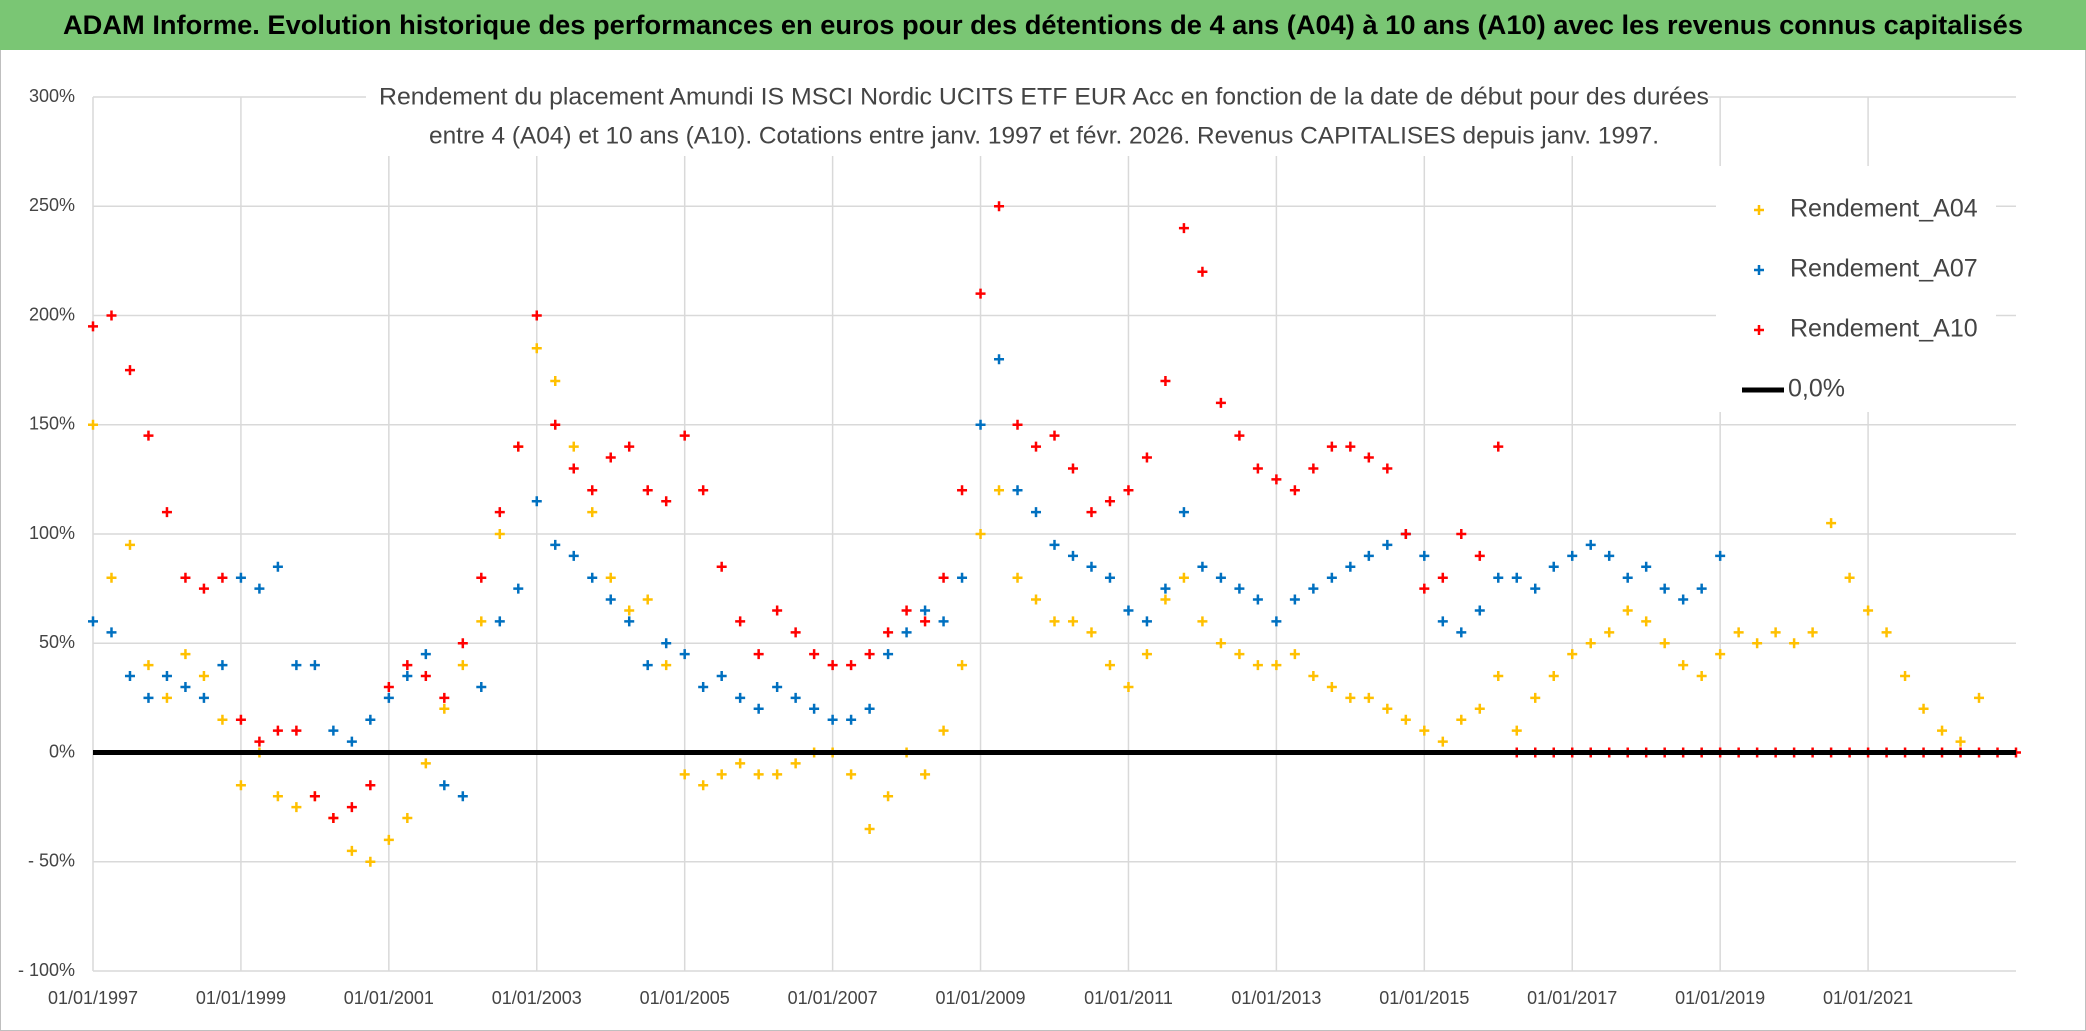 This screenshot has height=1031, width=2086. Describe the element at coordinates (241, 998) in the screenshot. I see `x-tick-label: 01/01/1999` at that location.